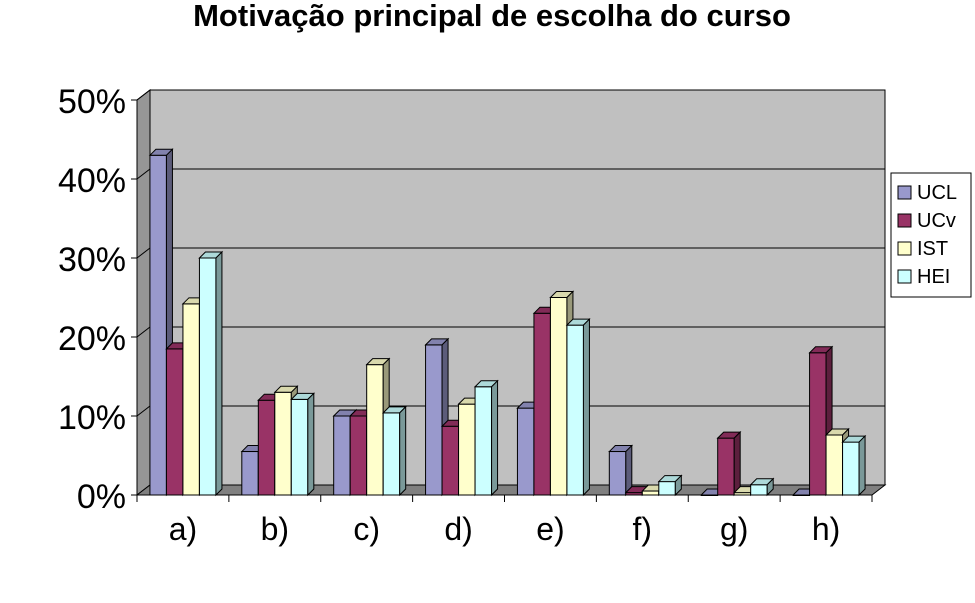  I want to click on legend: UCL UCv IST HEI, so click(931, 235).